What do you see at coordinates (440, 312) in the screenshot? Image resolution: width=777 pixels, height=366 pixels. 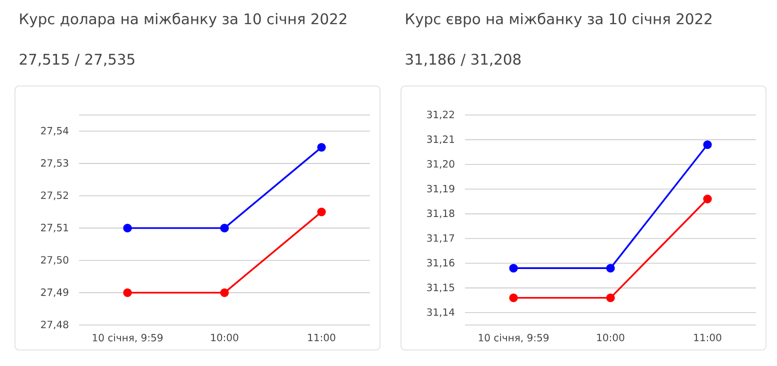 I see `y-tick-label: 31,14` at bounding box center [440, 312].